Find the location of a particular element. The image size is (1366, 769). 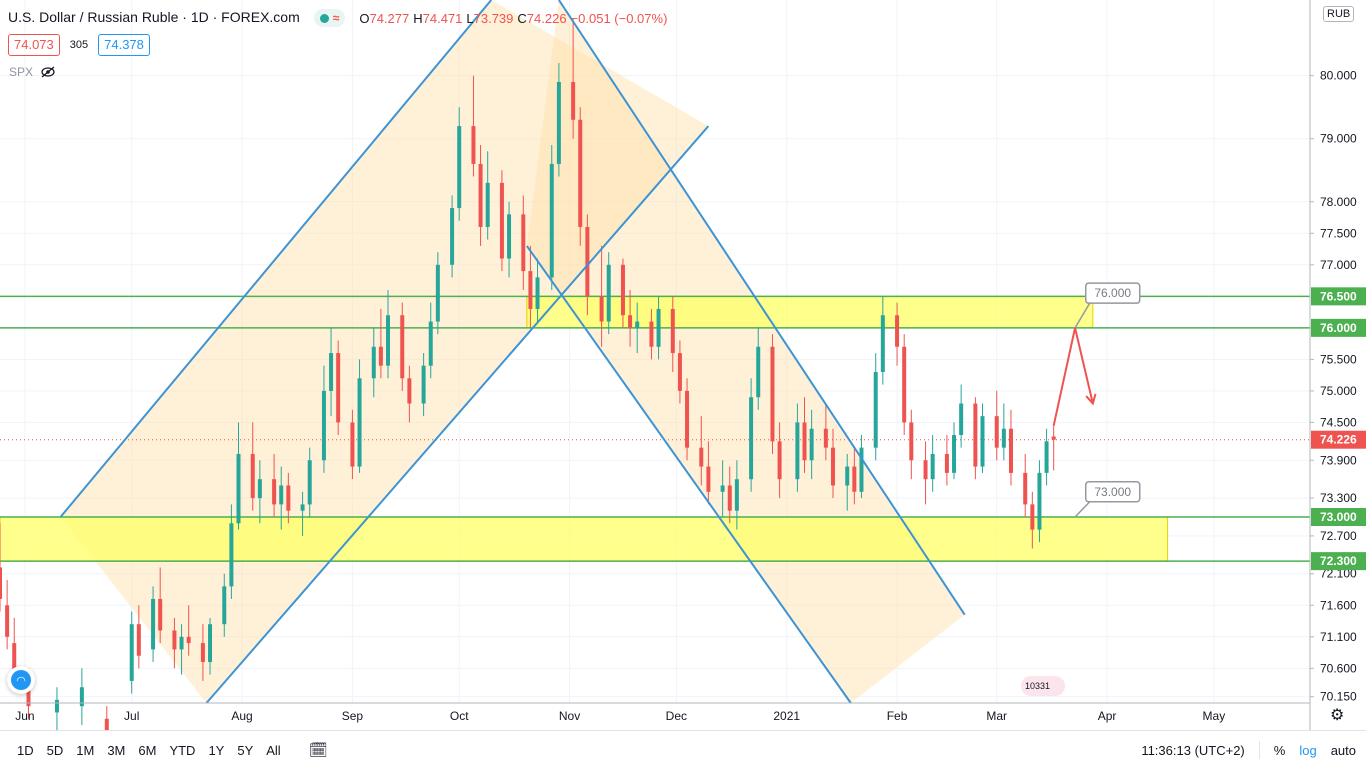

callout-box is located at coordinates (1112, 293).